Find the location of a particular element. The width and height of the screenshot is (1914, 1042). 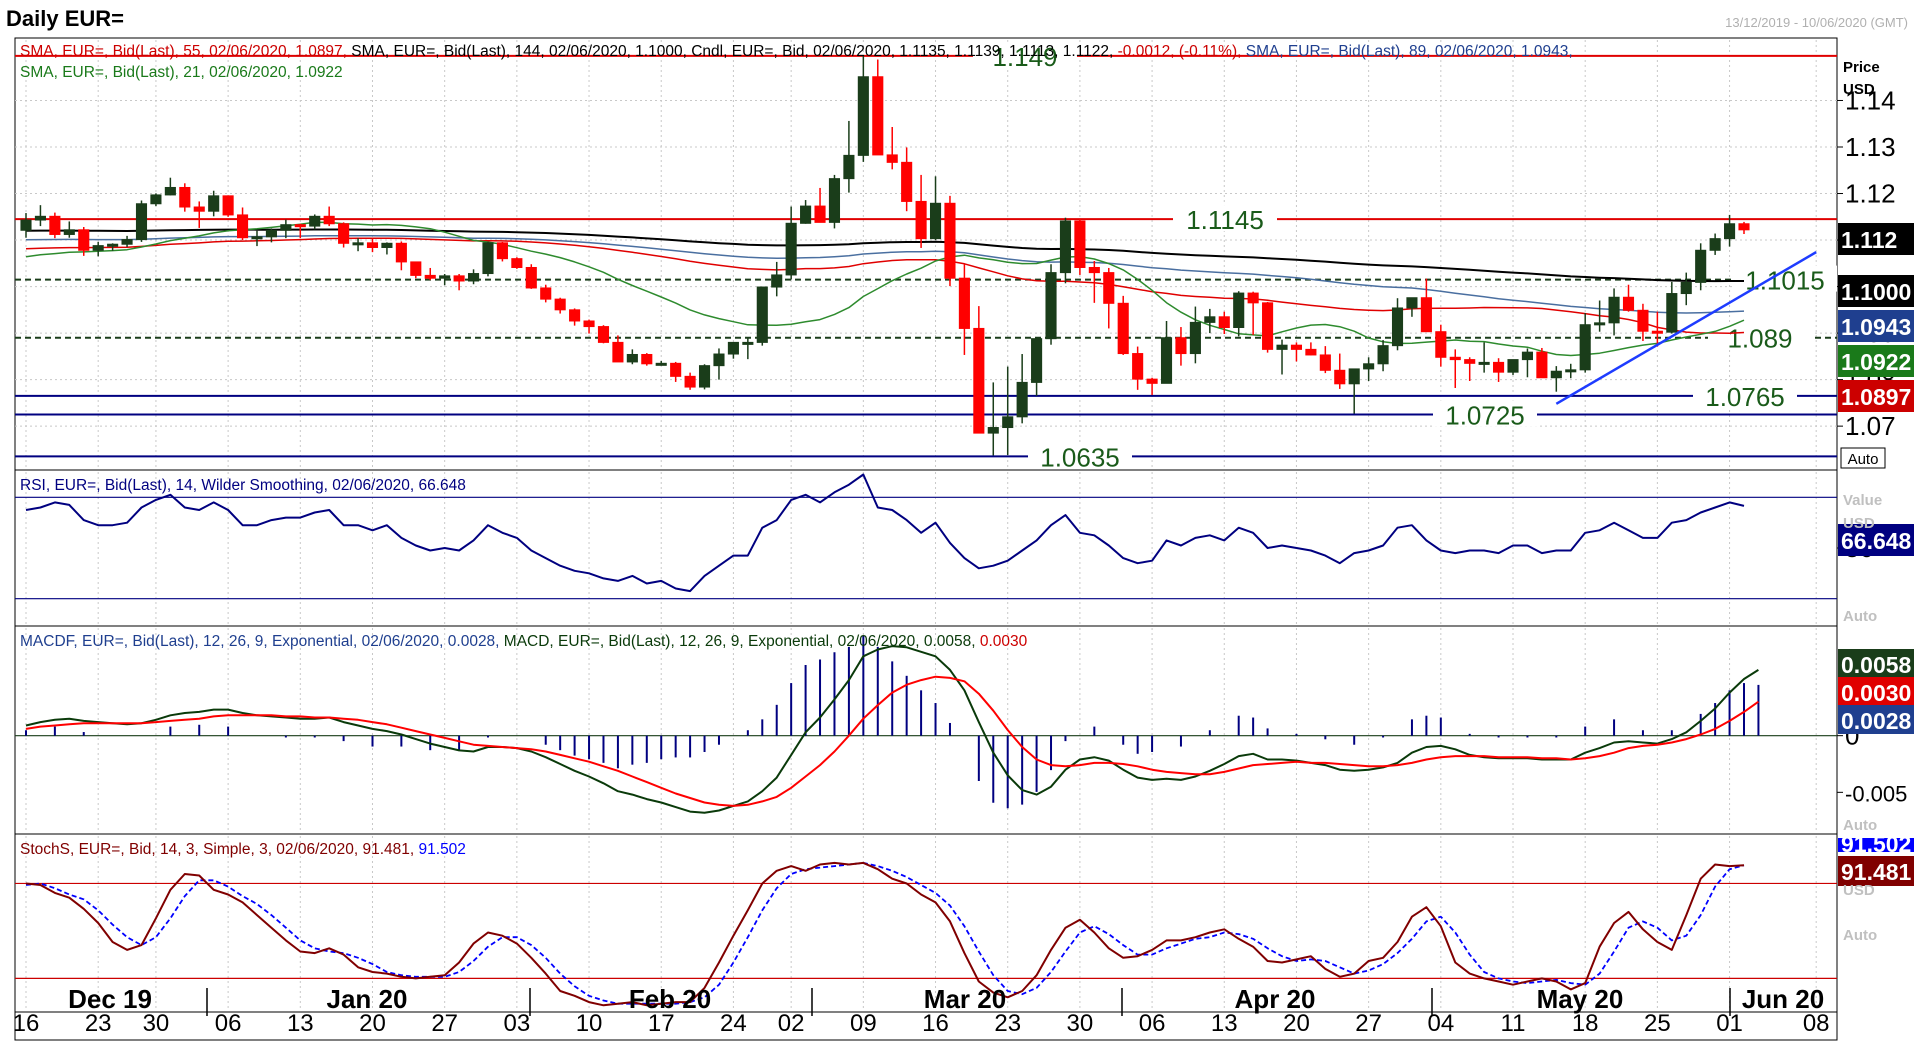

x-day-label: 09 is located at coordinates (863, 1023).